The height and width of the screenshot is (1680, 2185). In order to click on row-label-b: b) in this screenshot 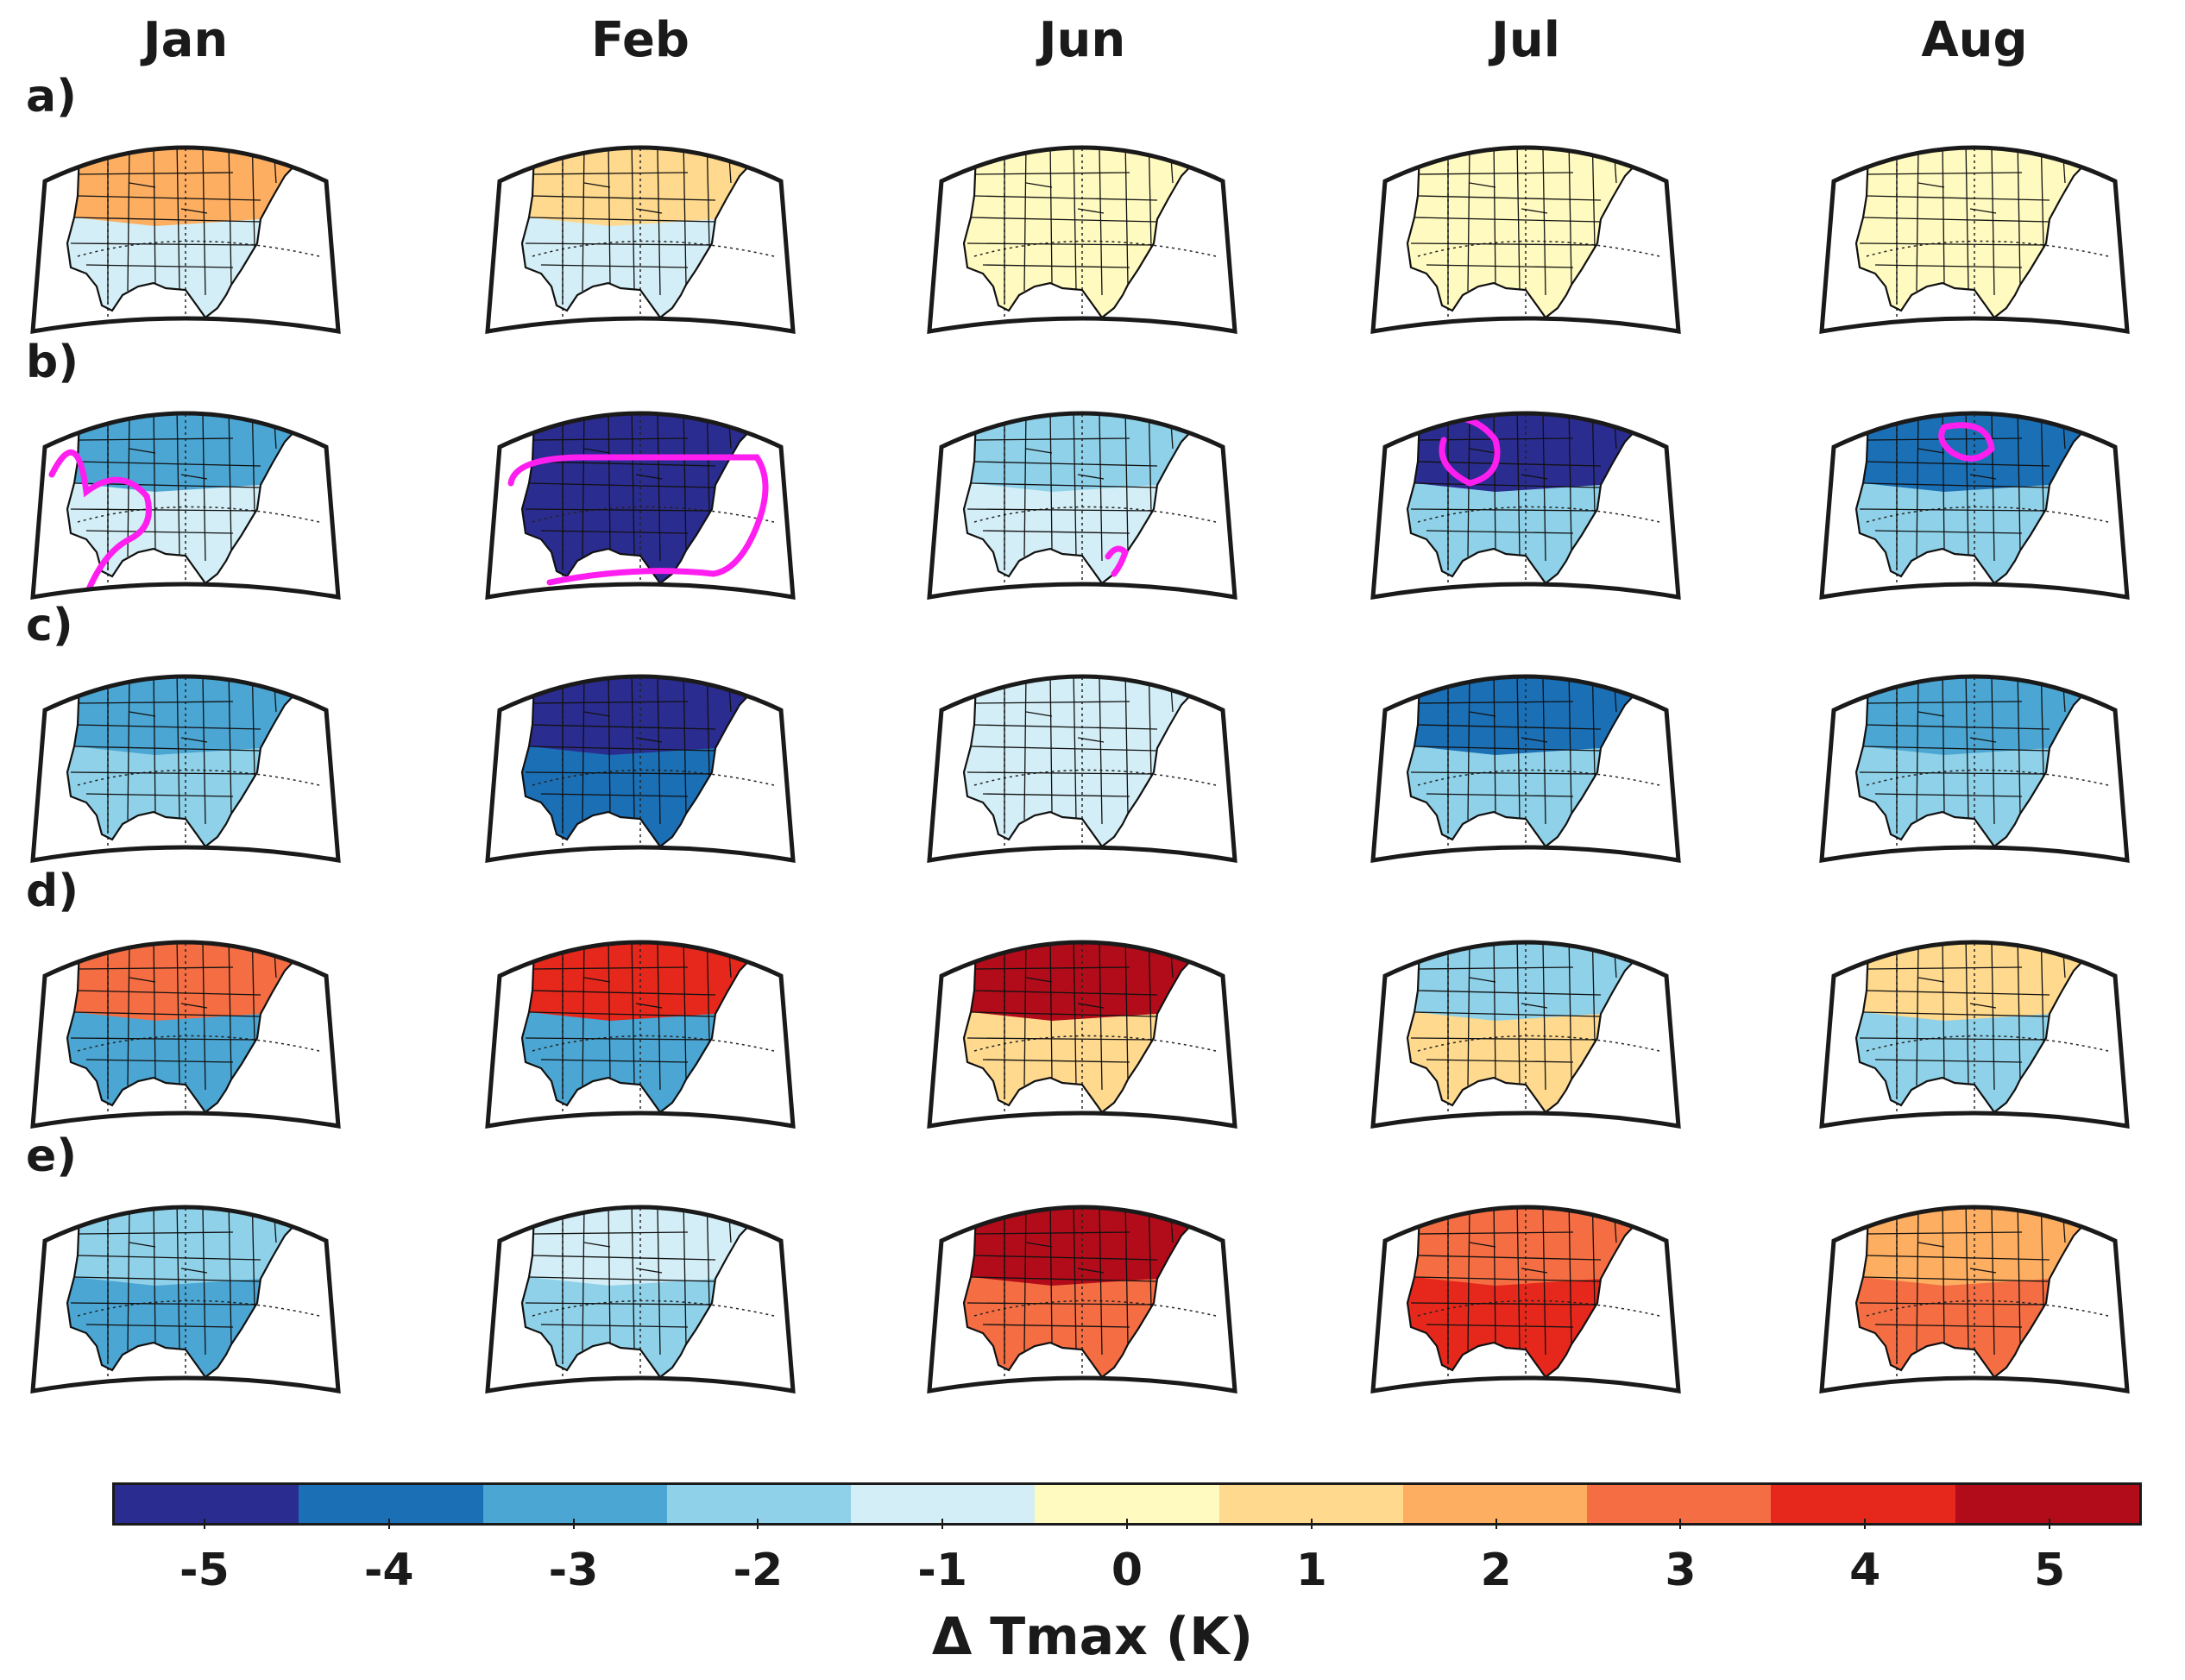, I will do `click(53, 362)`.